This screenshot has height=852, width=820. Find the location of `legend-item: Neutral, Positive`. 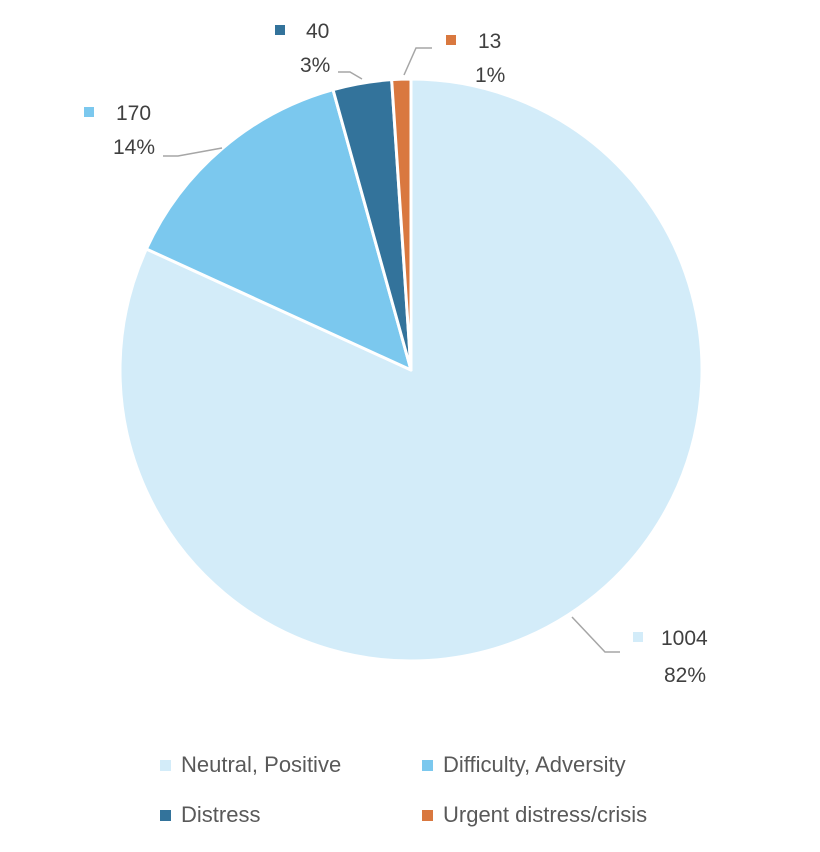

legend-item: Neutral, Positive is located at coordinates (291, 765).